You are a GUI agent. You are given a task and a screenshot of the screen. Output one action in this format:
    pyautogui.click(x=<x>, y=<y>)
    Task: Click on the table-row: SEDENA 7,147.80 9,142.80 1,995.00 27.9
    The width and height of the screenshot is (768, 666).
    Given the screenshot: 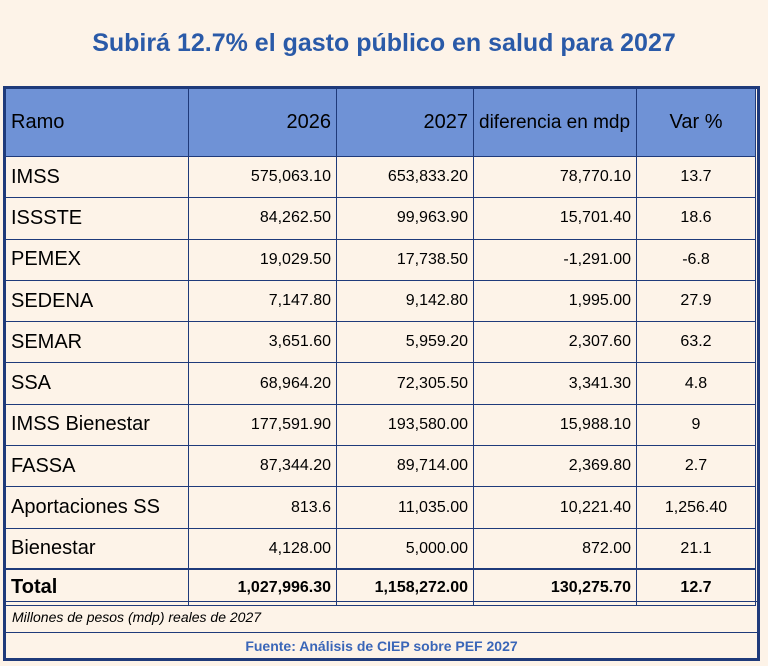 What is the action you would take?
    pyautogui.click(x=380, y=301)
    